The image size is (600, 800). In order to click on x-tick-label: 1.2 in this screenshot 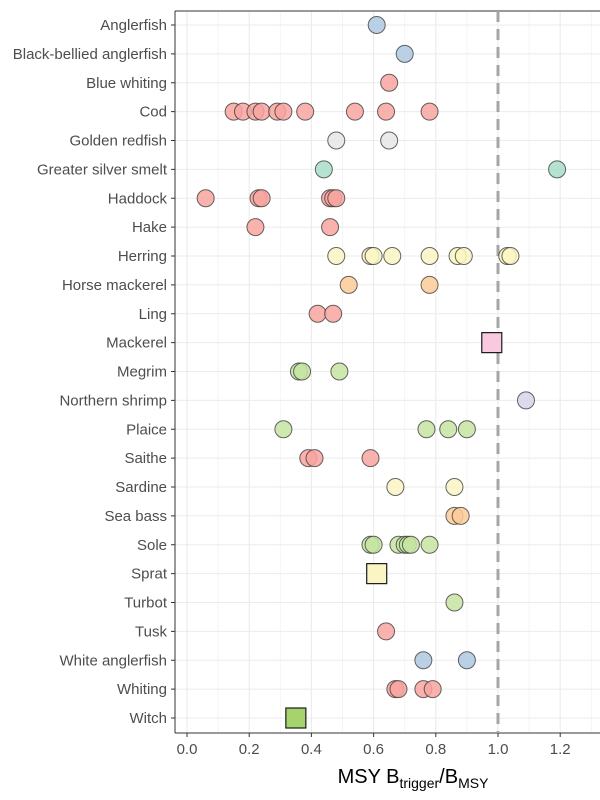, I will do `click(560, 749)`.